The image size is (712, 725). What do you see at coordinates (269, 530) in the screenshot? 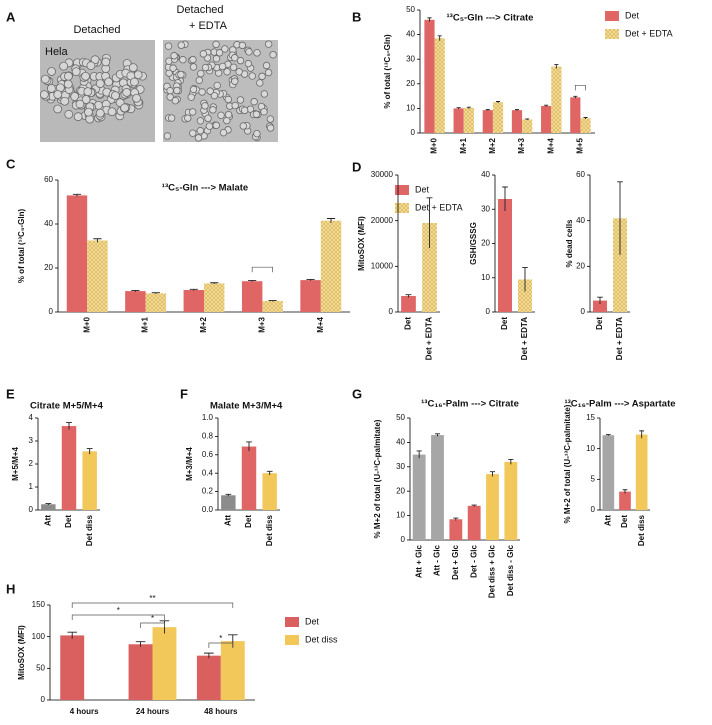
I see `x-tick-label: Det diss` at bounding box center [269, 530].